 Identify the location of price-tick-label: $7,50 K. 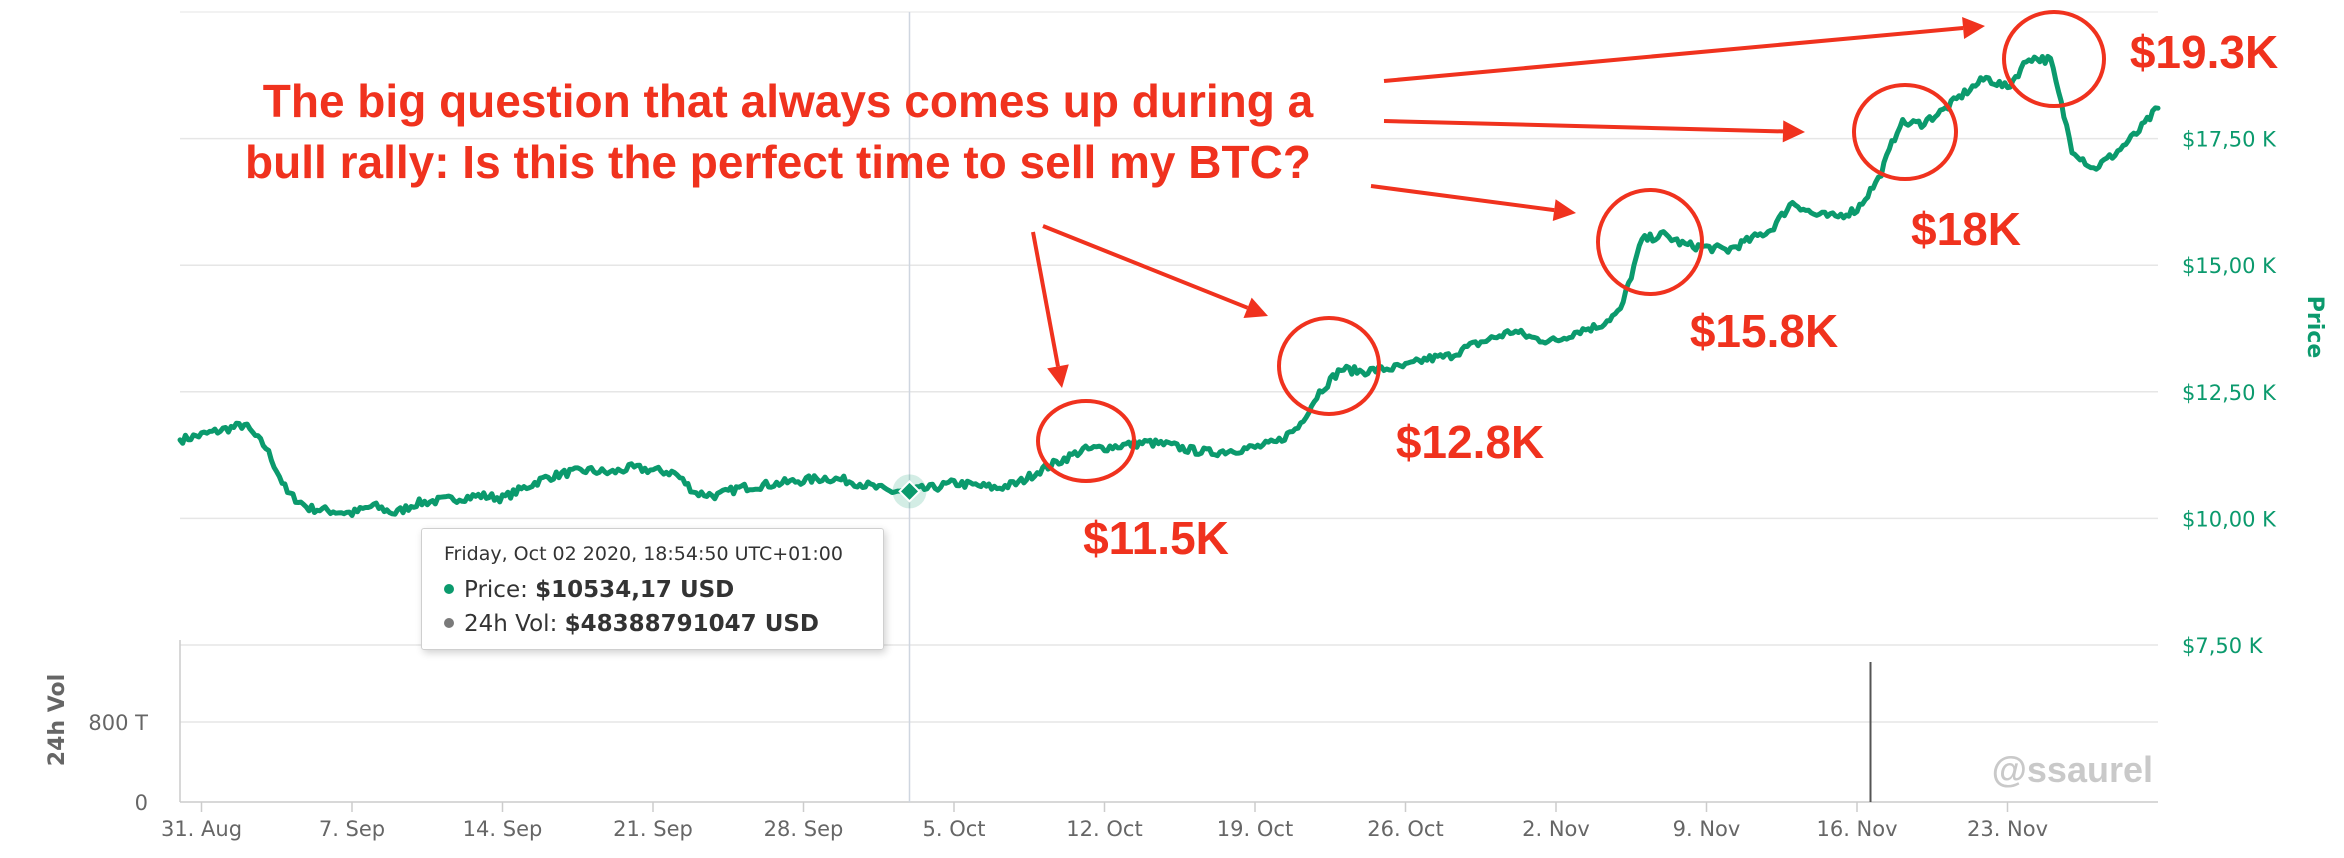
(2223, 646).